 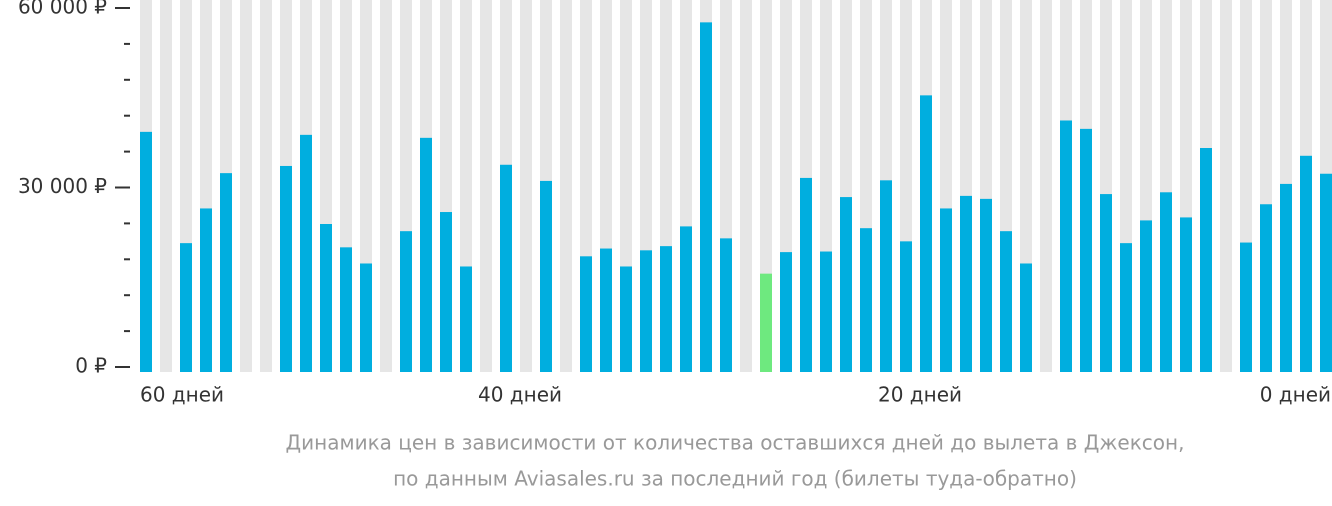 I want to click on x-tick-label: 40 дней, so click(x=520, y=395).